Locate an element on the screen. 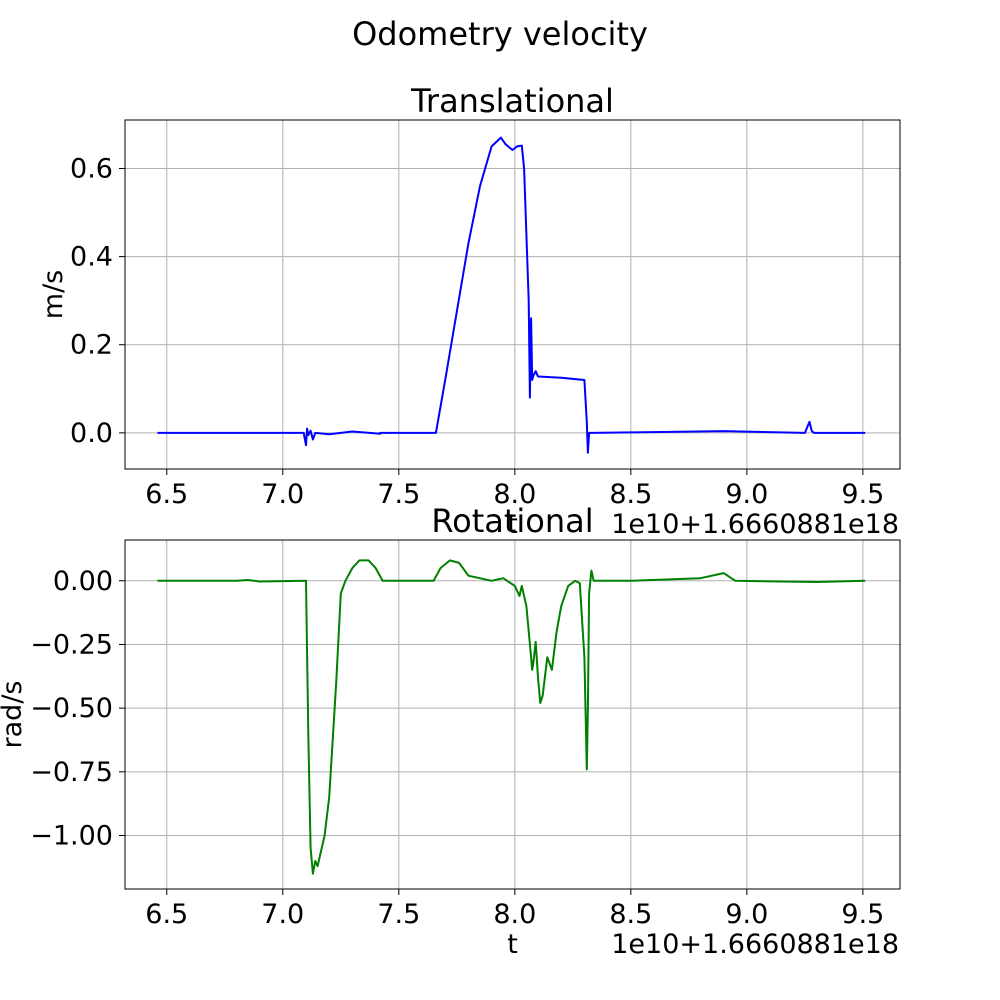  translational-xtick-label: 8.0 is located at coordinates (514, 494).